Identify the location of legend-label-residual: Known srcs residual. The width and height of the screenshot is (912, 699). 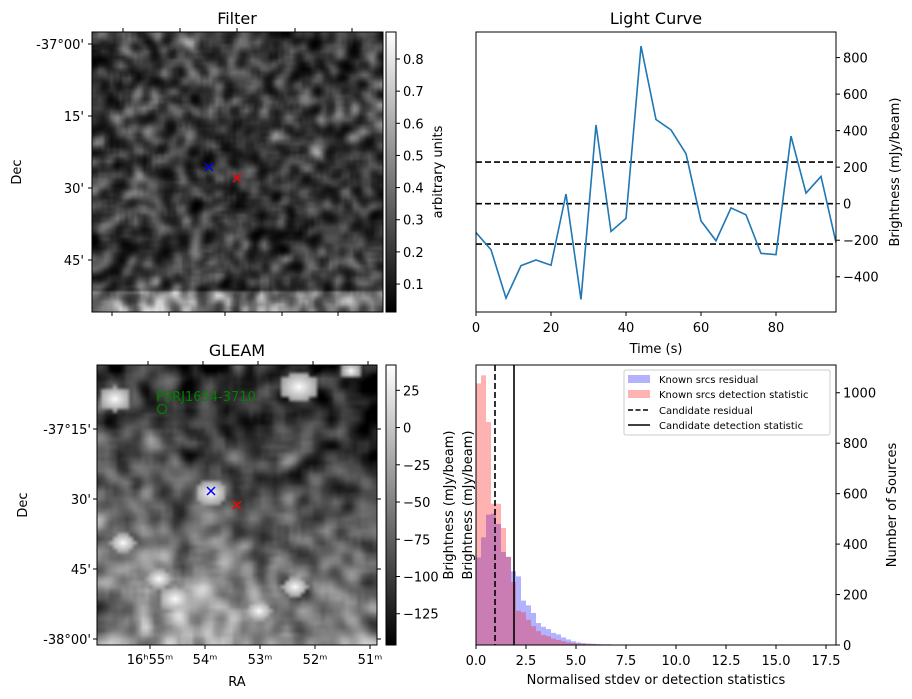
(708, 380).